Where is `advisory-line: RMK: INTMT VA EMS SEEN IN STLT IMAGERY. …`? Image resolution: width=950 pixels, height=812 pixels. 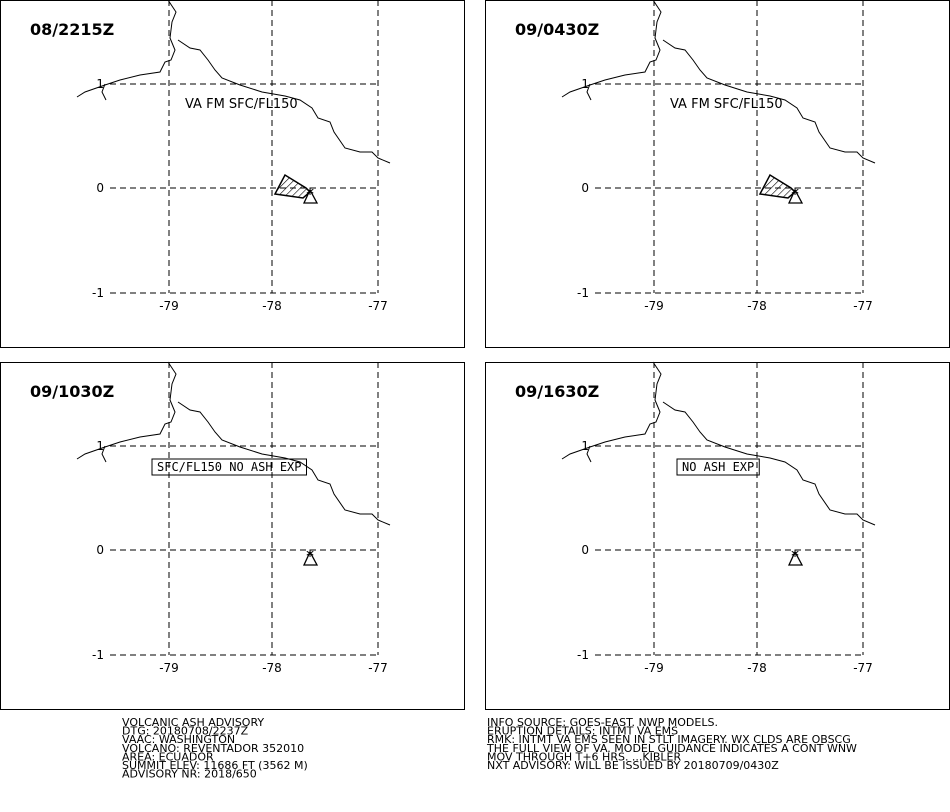 advisory-line: RMK: INTMT VA EMS SEEN IN STLT IMAGERY. … is located at coordinates (669, 739).